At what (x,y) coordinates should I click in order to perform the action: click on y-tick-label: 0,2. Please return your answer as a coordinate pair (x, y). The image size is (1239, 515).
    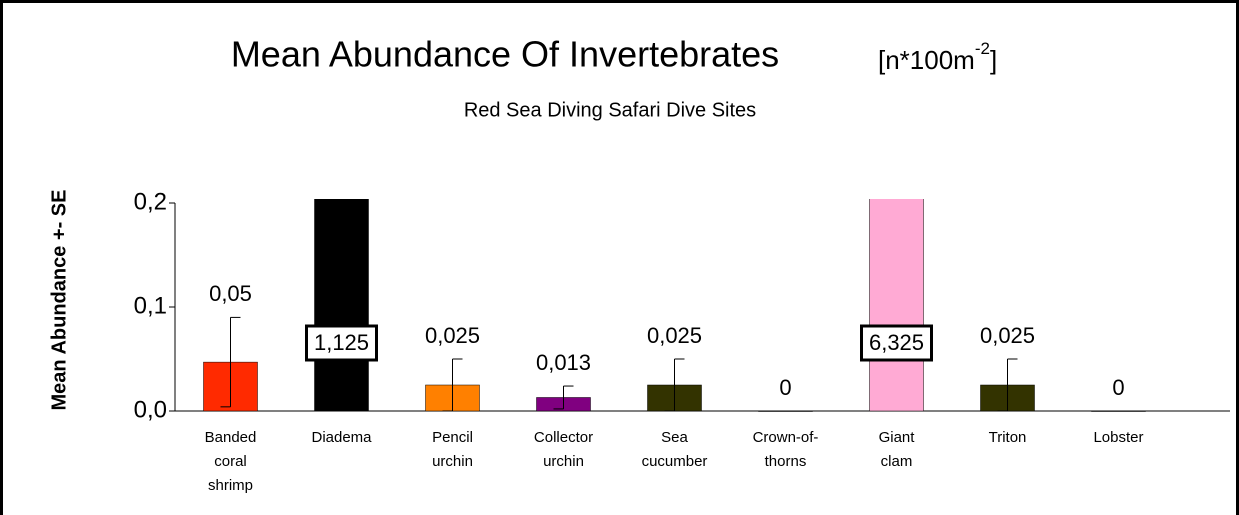
    Looking at the image, I should click on (150, 201).